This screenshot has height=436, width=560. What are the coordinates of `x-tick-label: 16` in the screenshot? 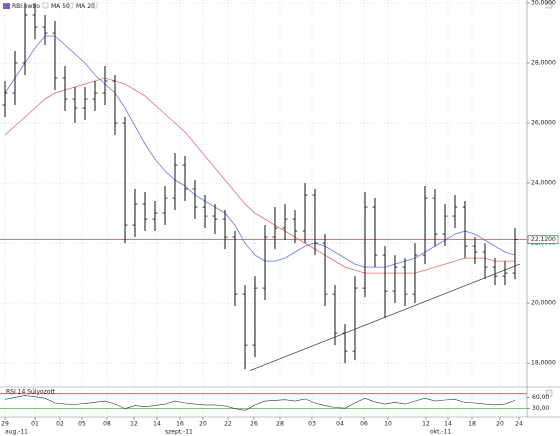 It's located at (180, 424).